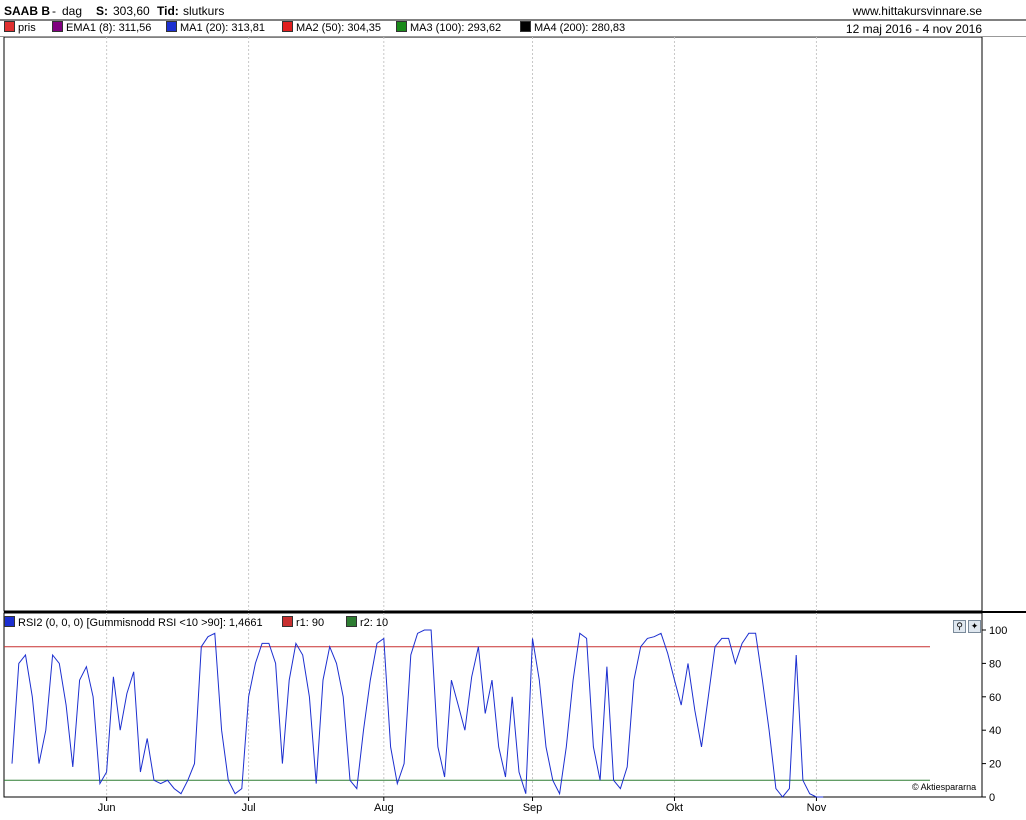 The height and width of the screenshot is (820, 1026). I want to click on month-label: Sep, so click(533, 808).